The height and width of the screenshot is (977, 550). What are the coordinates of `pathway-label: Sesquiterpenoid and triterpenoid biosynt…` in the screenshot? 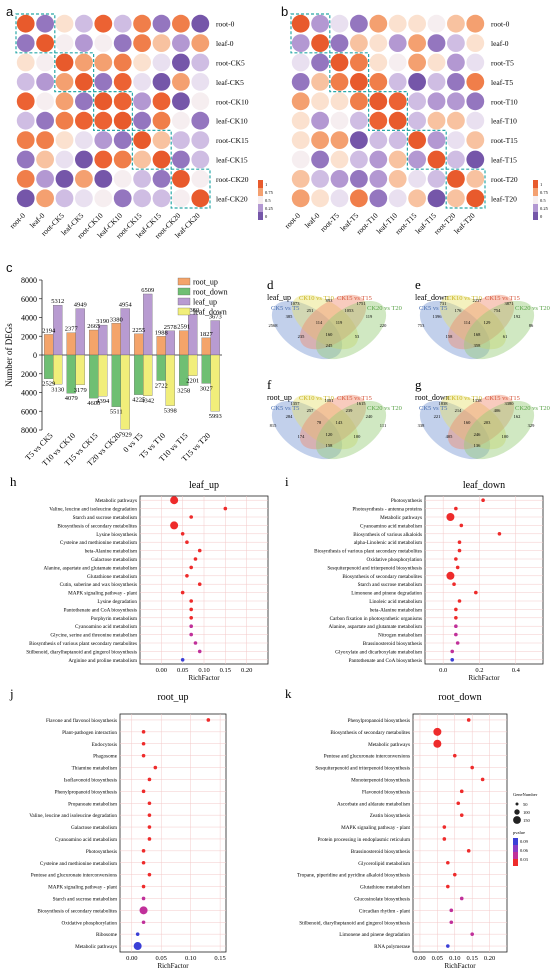 It's located at (374, 568).